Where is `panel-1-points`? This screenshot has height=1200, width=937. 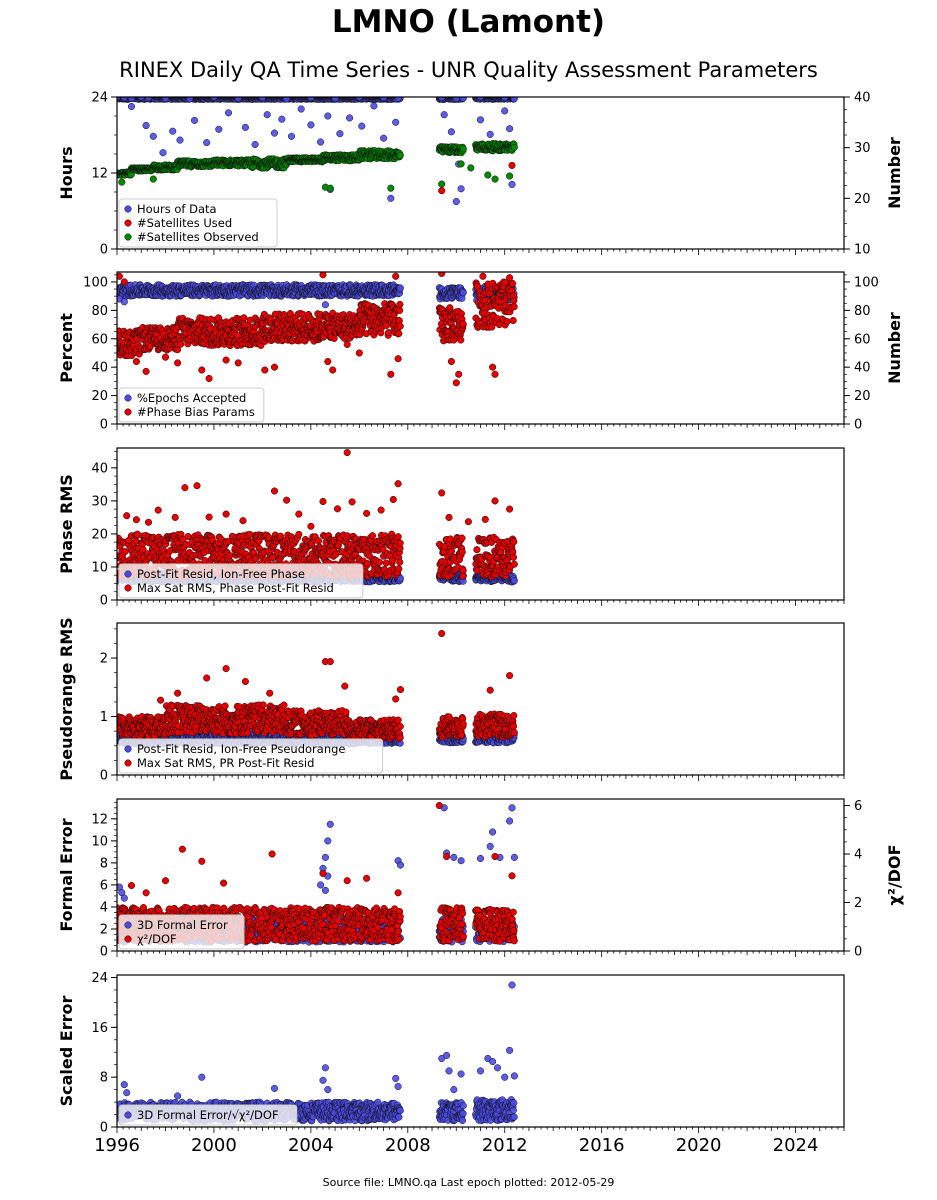 panel-1-points is located at coordinates (317, 151).